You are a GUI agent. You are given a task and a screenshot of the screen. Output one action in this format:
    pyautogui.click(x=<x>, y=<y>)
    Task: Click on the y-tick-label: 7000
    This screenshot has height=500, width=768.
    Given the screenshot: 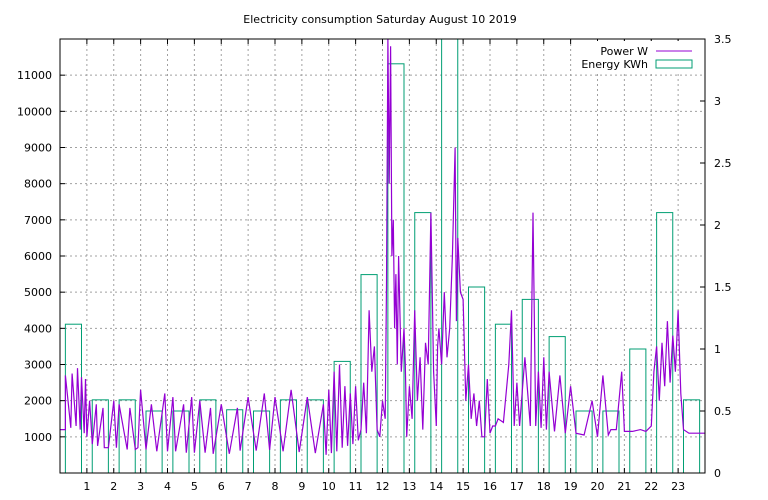 What is the action you would take?
    pyautogui.click(x=38, y=220)
    